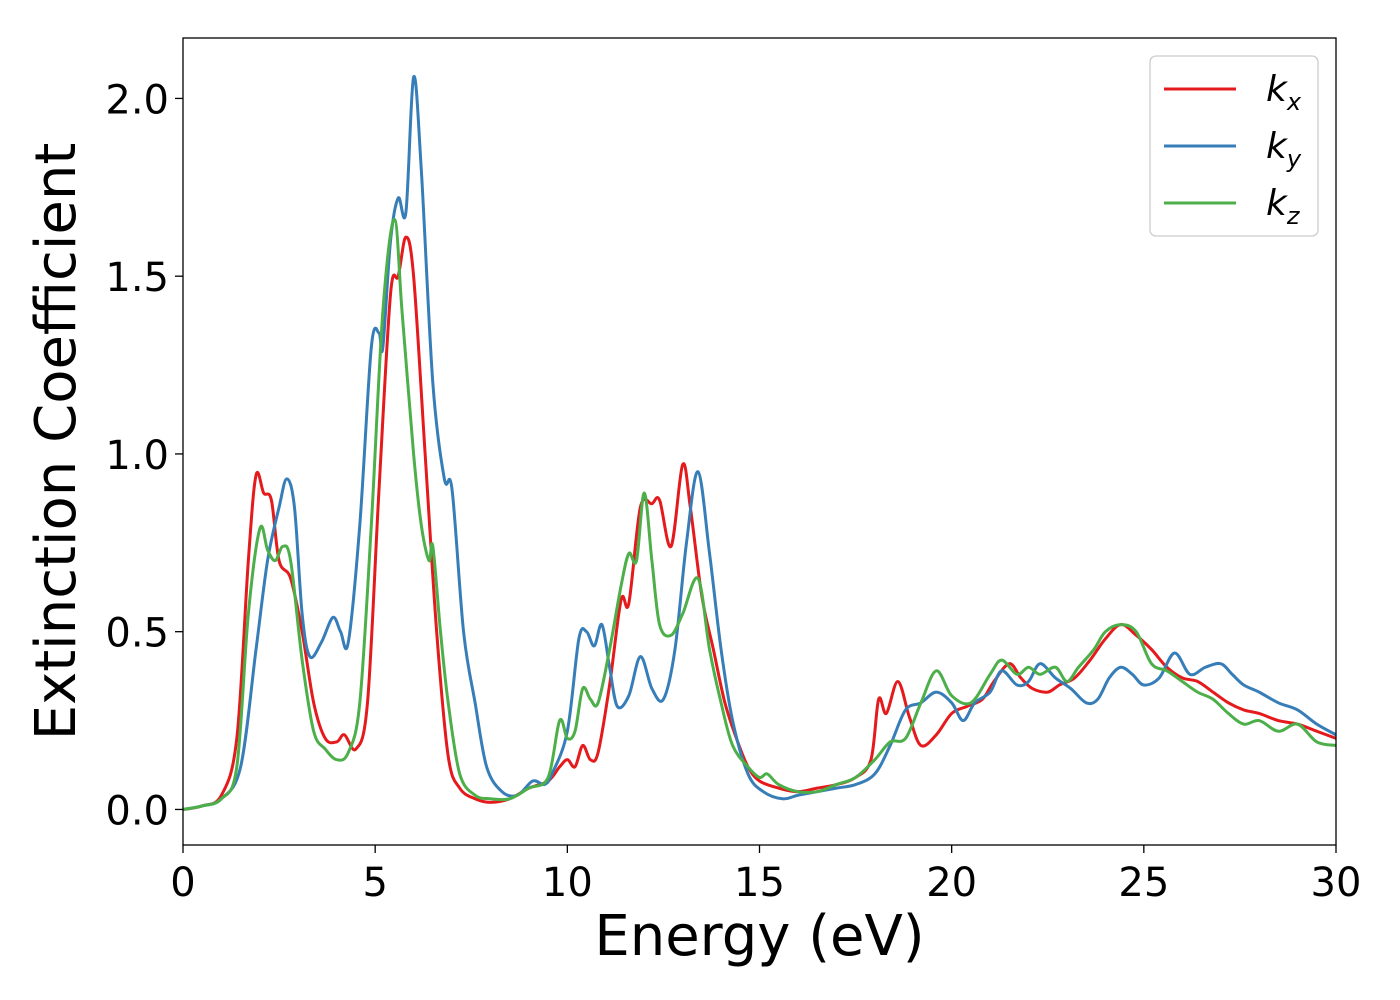  Describe the element at coordinates (137, 634) in the screenshot. I see `y-tick-label: 0.5` at that location.